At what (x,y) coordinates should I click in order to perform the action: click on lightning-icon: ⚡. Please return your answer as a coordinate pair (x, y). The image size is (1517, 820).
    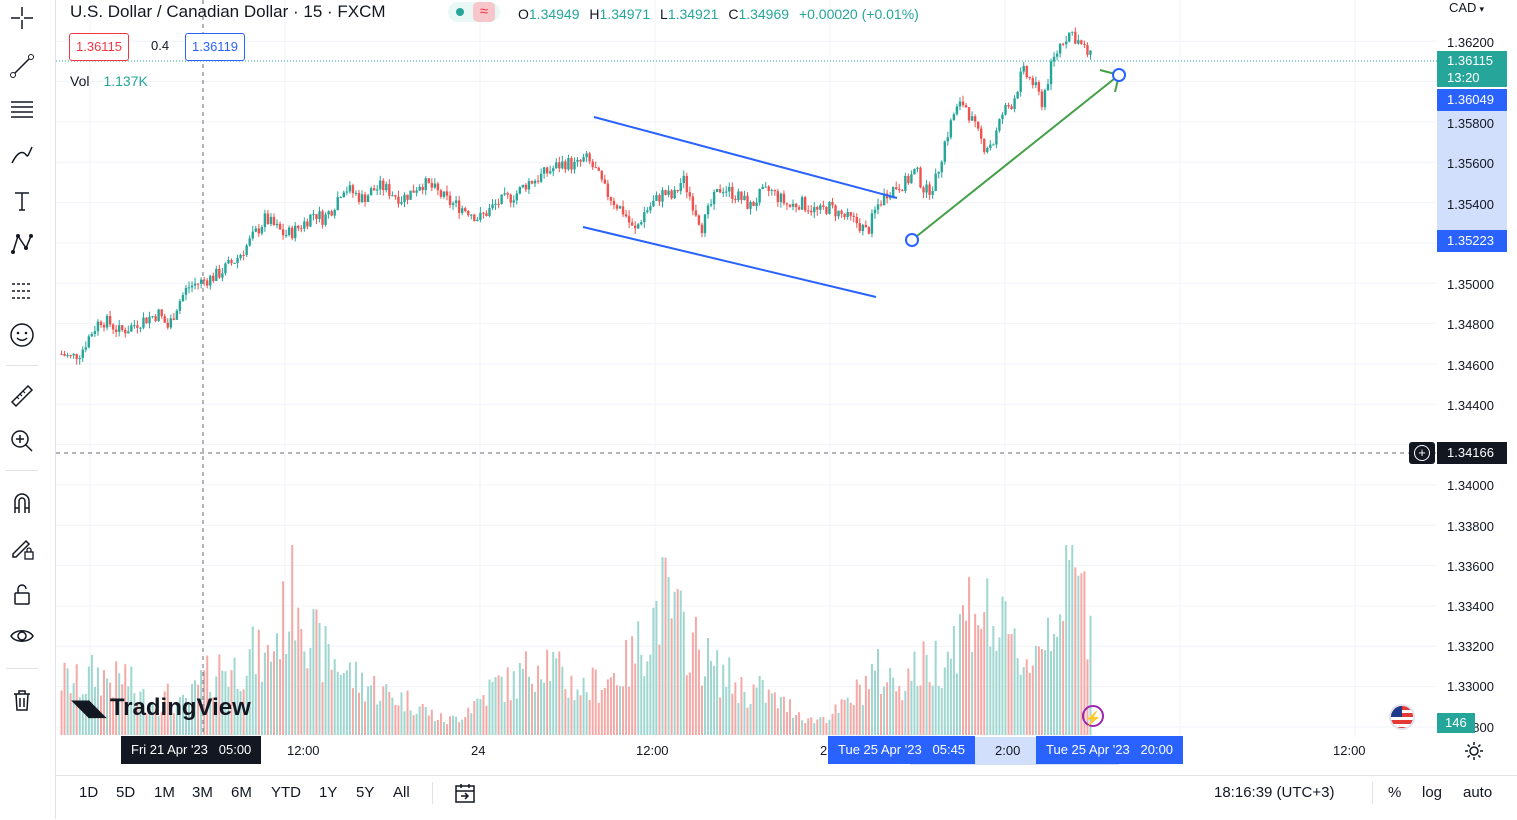
    Looking at the image, I should click on (1093, 716).